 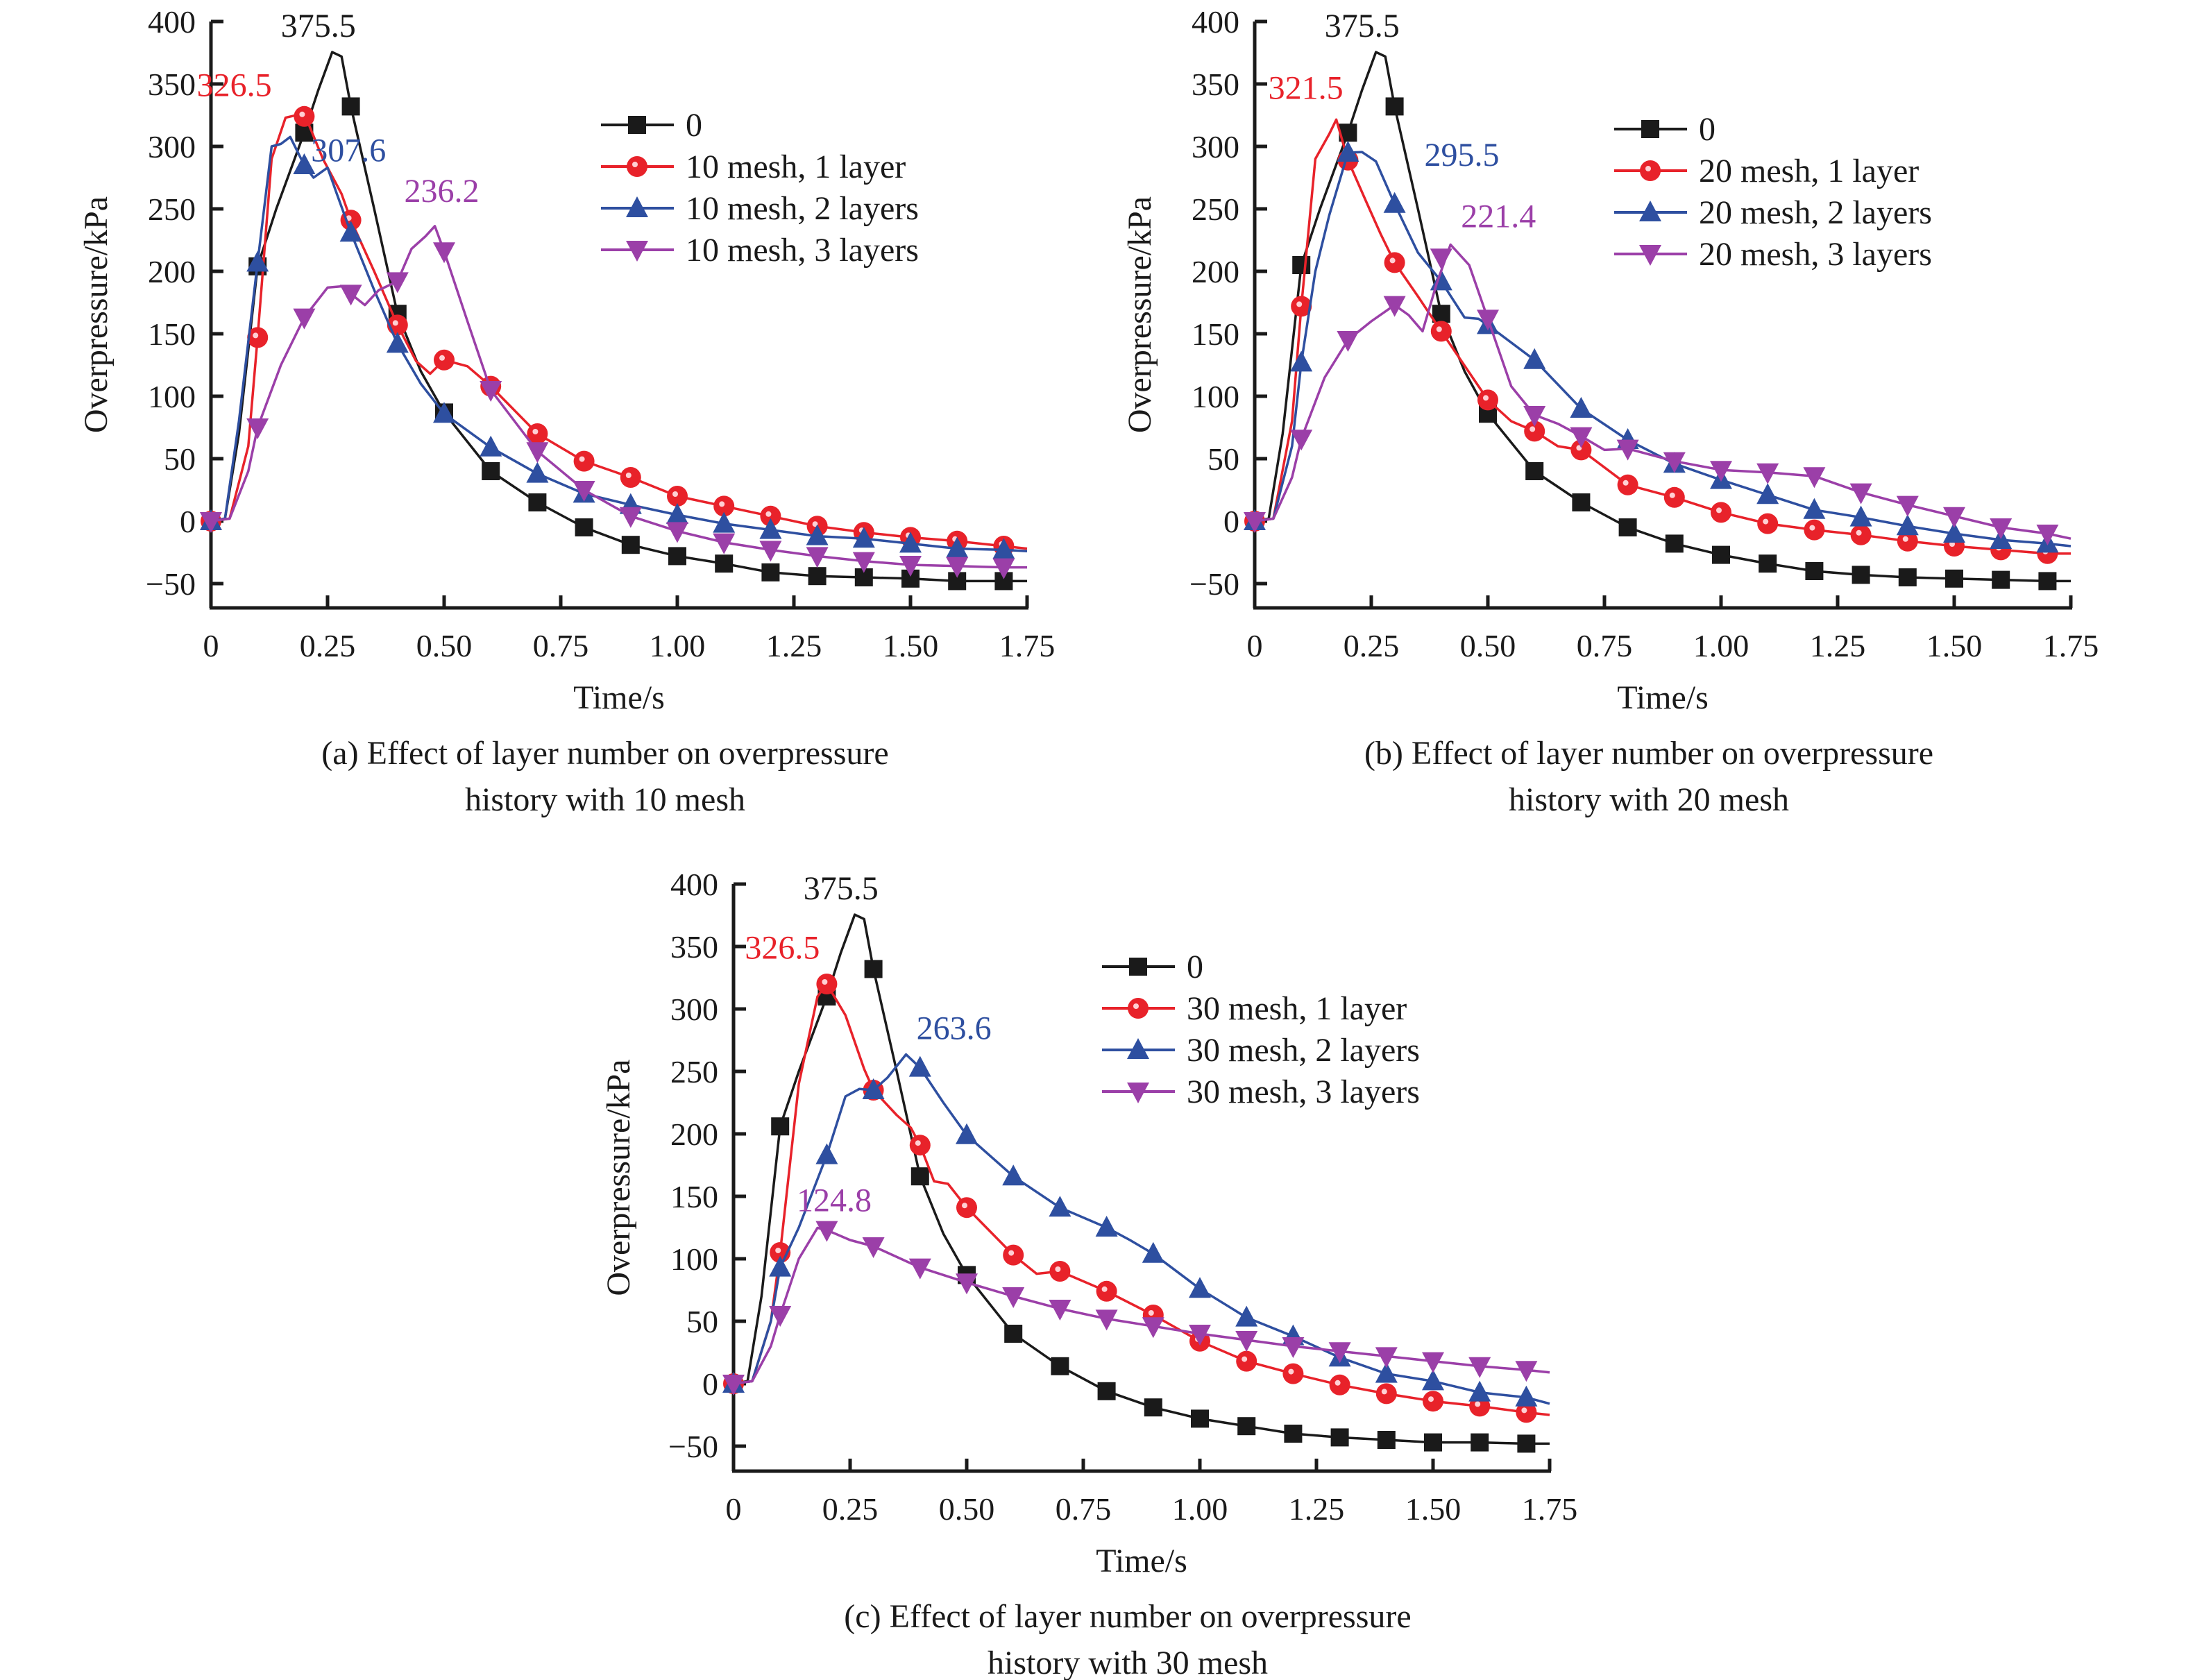 What do you see at coordinates (1142, 1561) in the screenshot?
I see `x-axis-title: Time/s` at bounding box center [1142, 1561].